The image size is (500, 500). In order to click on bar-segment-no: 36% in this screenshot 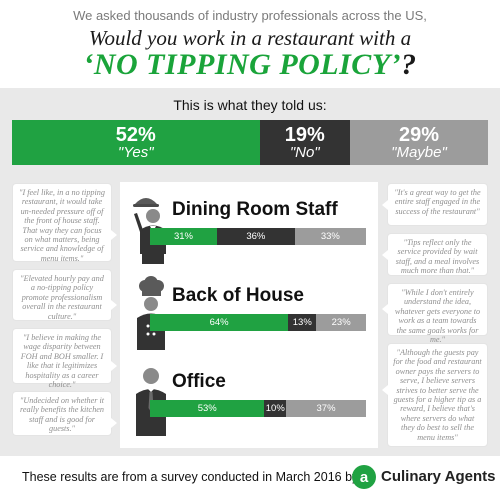, I will do `click(256, 236)`.